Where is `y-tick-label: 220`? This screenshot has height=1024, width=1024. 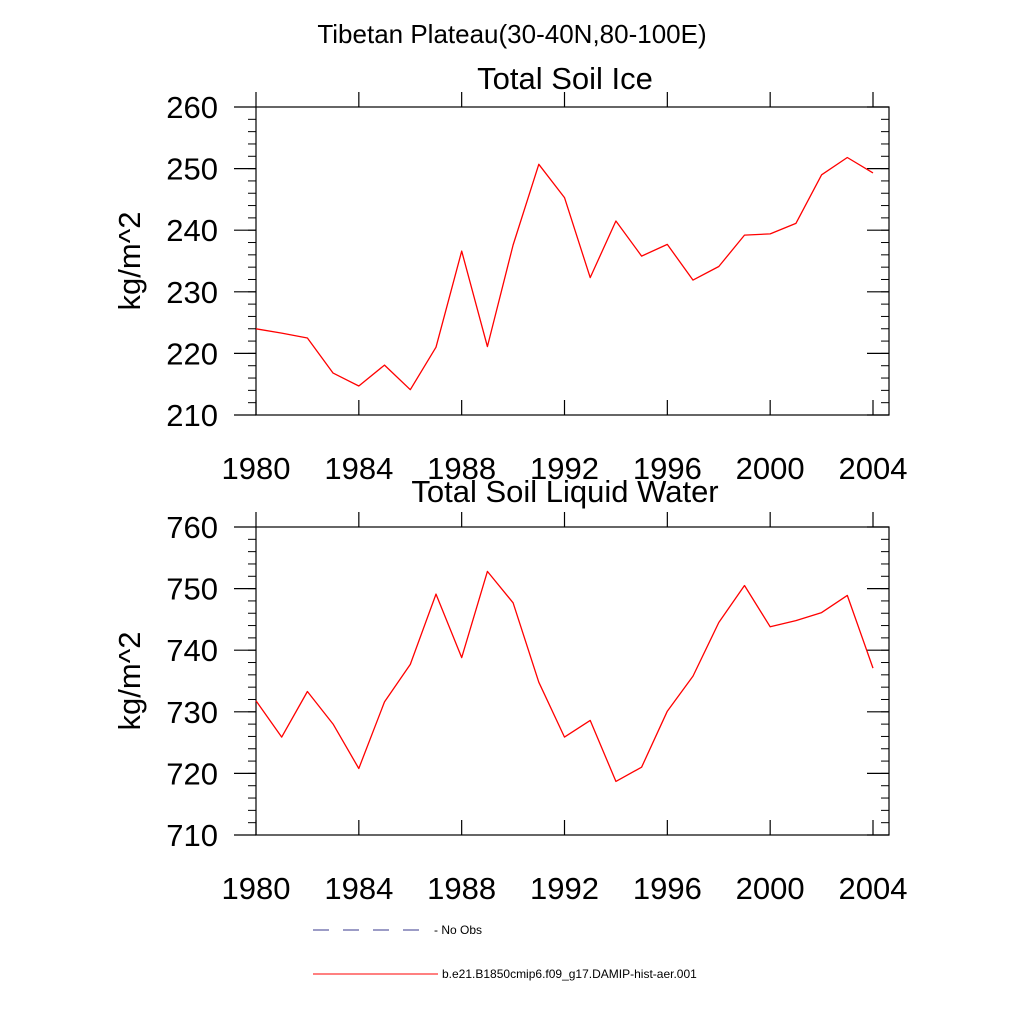
y-tick-label: 220 is located at coordinates (192, 353).